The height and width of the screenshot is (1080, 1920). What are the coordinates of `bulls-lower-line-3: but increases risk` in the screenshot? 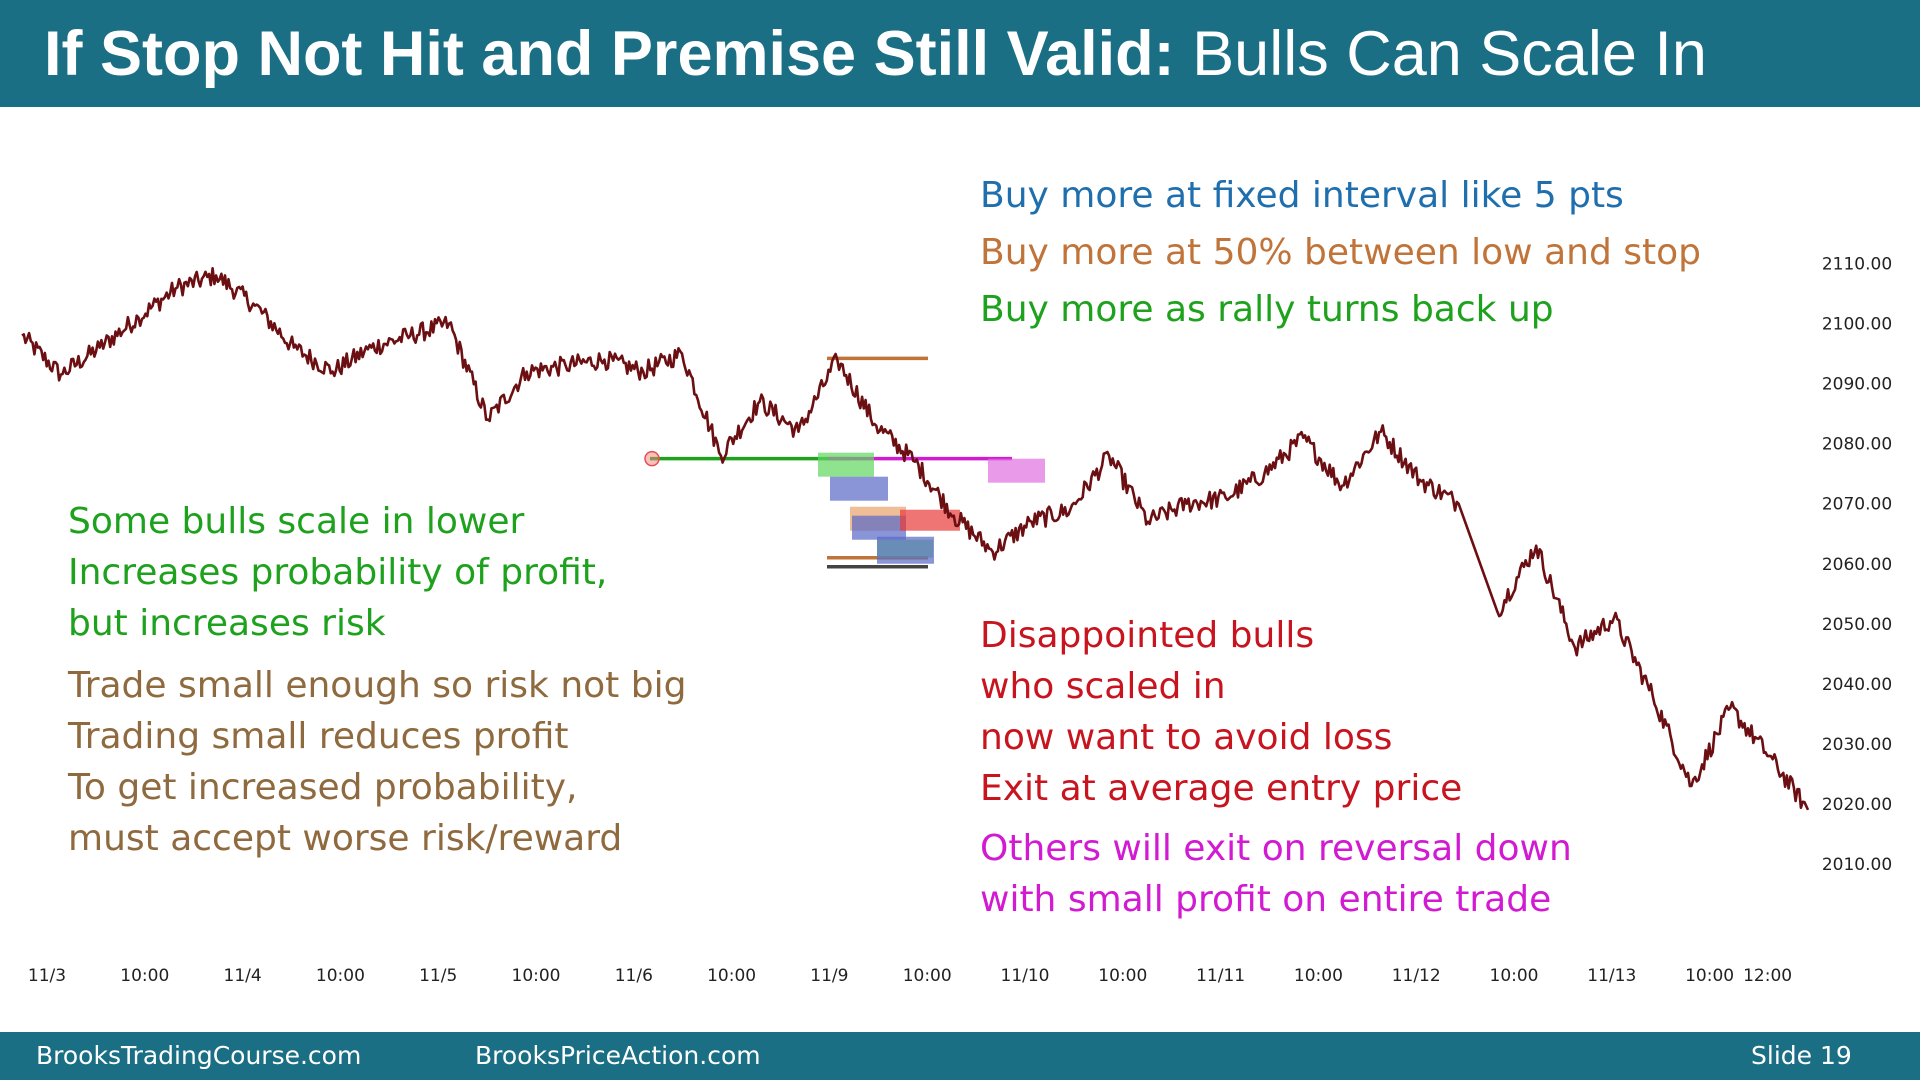 It's located at (227, 623).